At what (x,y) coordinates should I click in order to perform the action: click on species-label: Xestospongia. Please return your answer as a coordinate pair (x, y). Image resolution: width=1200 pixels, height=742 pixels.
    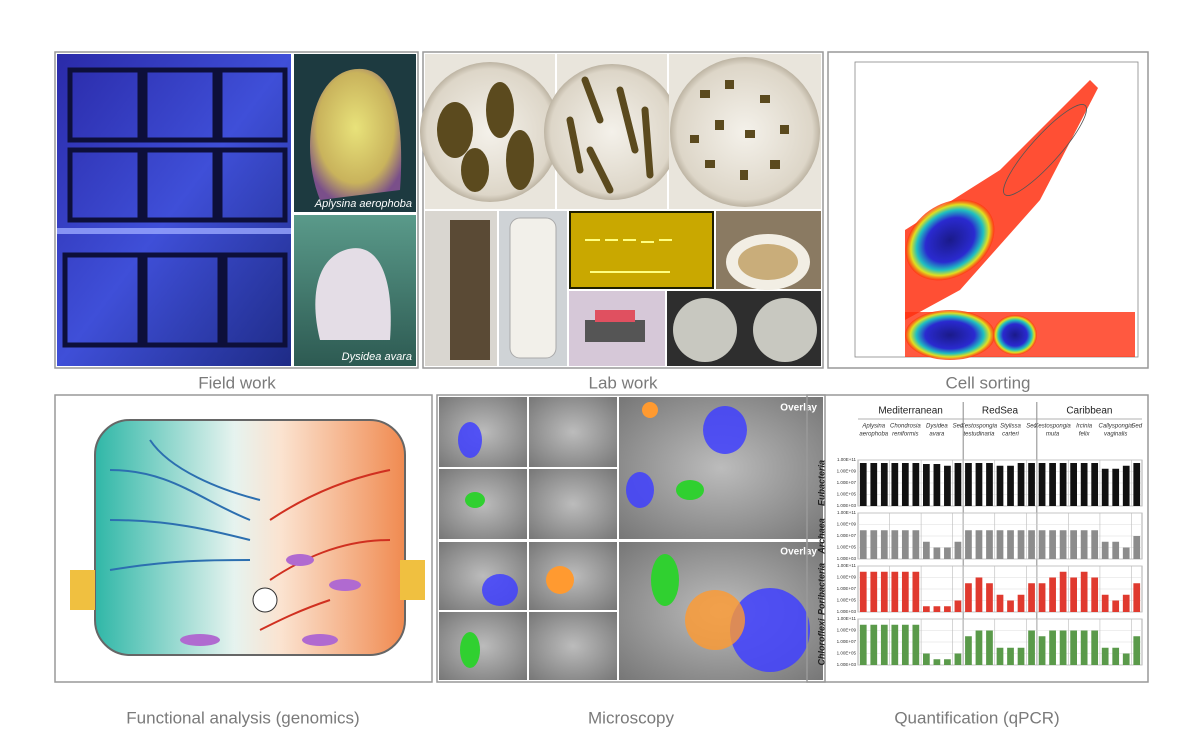
    Looking at the image, I should click on (979, 427).